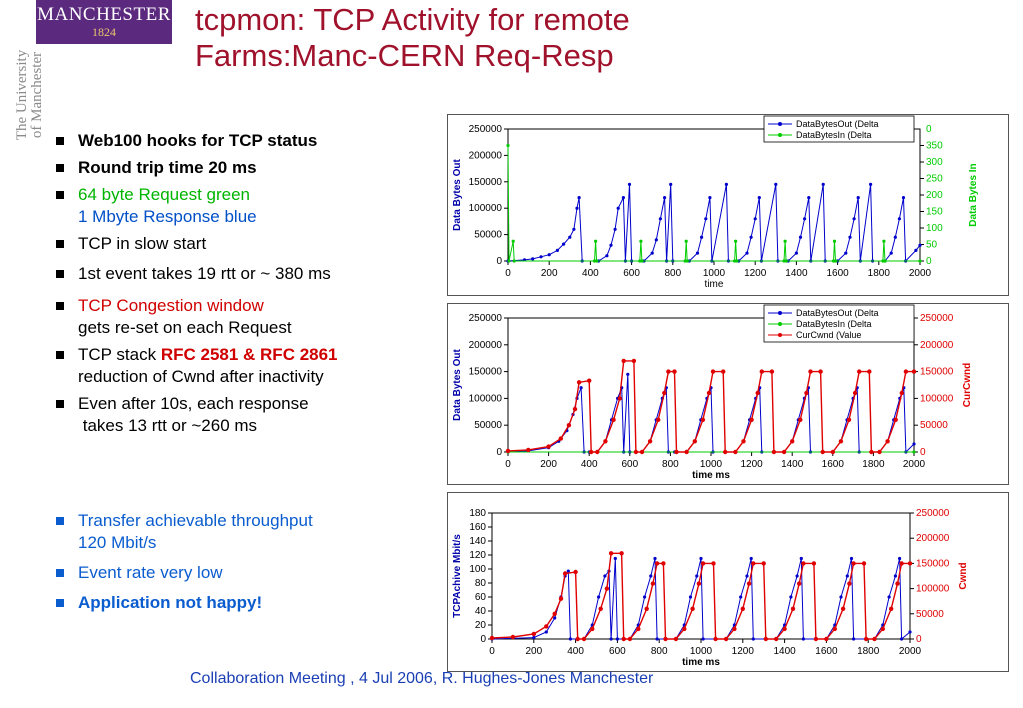  I want to click on bullet-item: Application not happy!, so click(230, 603).